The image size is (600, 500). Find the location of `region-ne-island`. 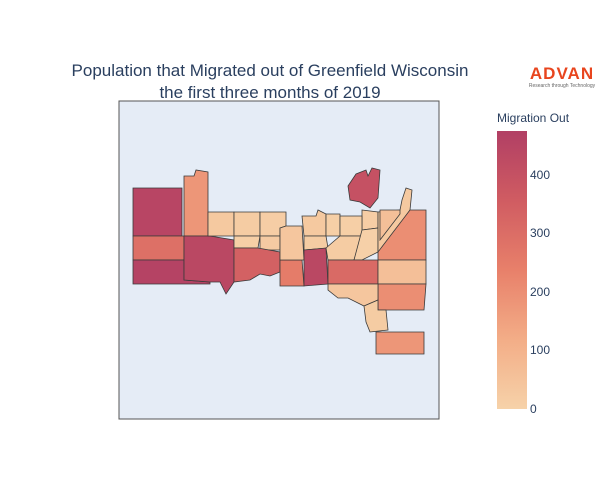

region-ne-island is located at coordinates (364, 188).